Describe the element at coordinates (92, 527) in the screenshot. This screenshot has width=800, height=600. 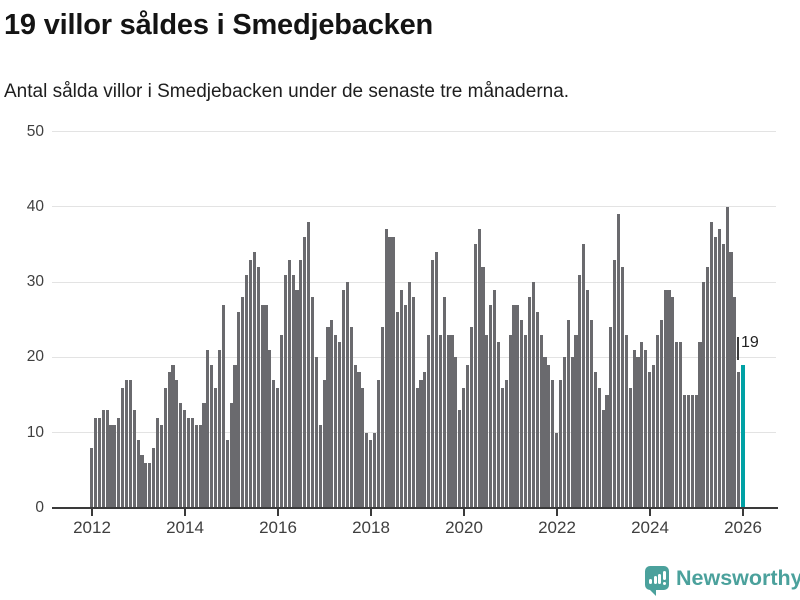
I see `x-tick-label: 2012` at that location.